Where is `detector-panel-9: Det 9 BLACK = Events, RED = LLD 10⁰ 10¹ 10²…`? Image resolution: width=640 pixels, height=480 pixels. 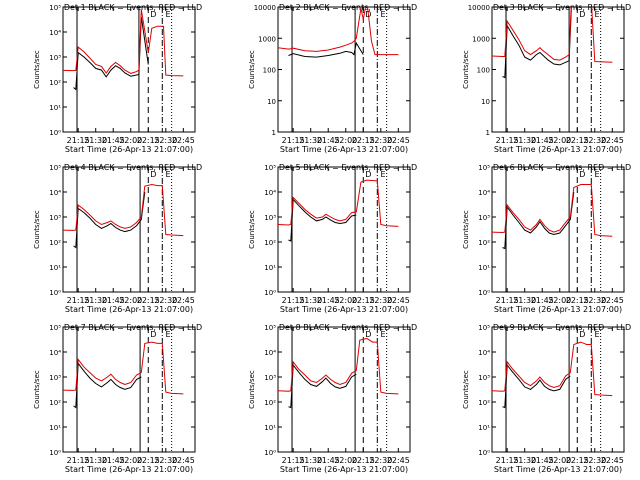
detector-panel-9: Det 9 BLACK = Events, RED = LLD 10⁰ 10¹ 10²… is located at coordinates (546, 398).